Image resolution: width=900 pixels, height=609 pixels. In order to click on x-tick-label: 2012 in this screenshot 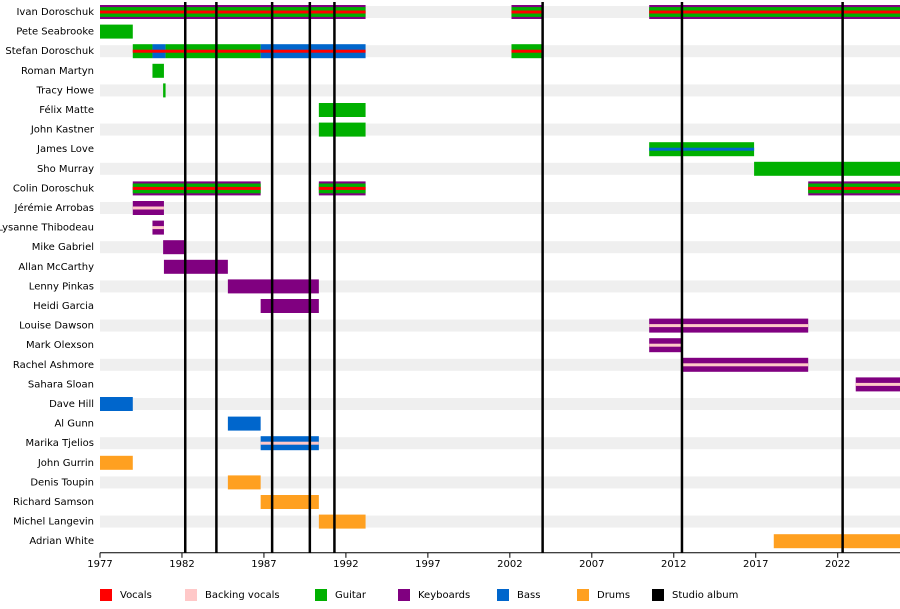, I will do `click(673, 564)`.